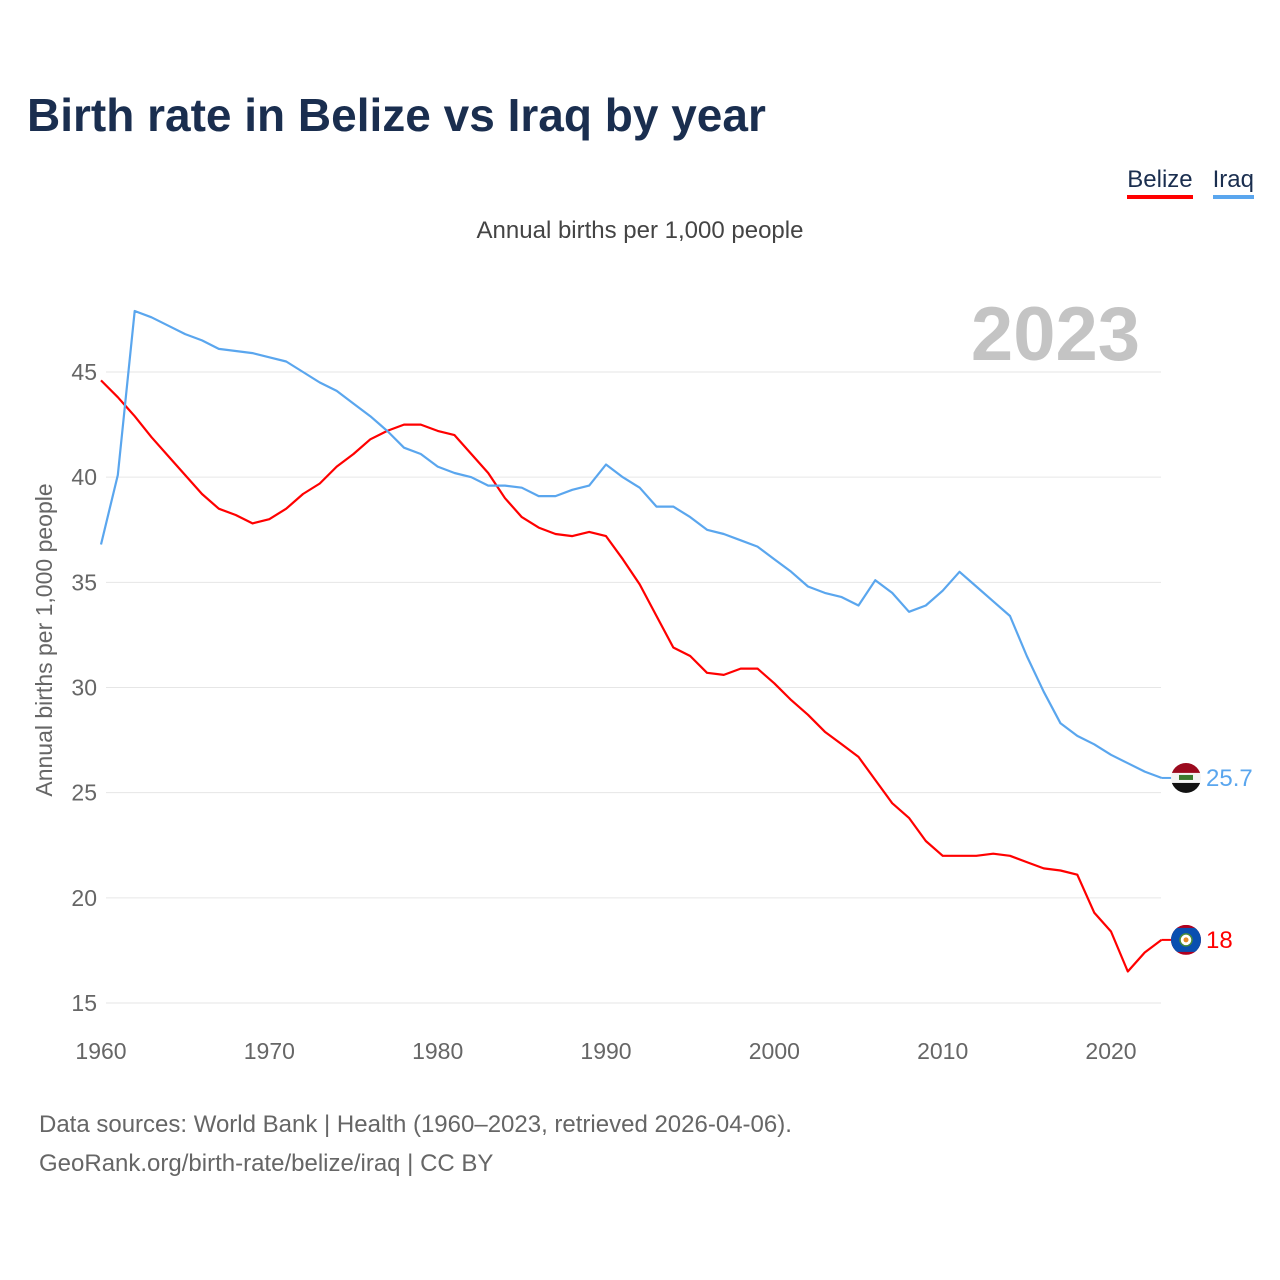 The width and height of the screenshot is (1280, 1280). I want to click on end-value-label-iraq: 25.7, so click(1229, 778).